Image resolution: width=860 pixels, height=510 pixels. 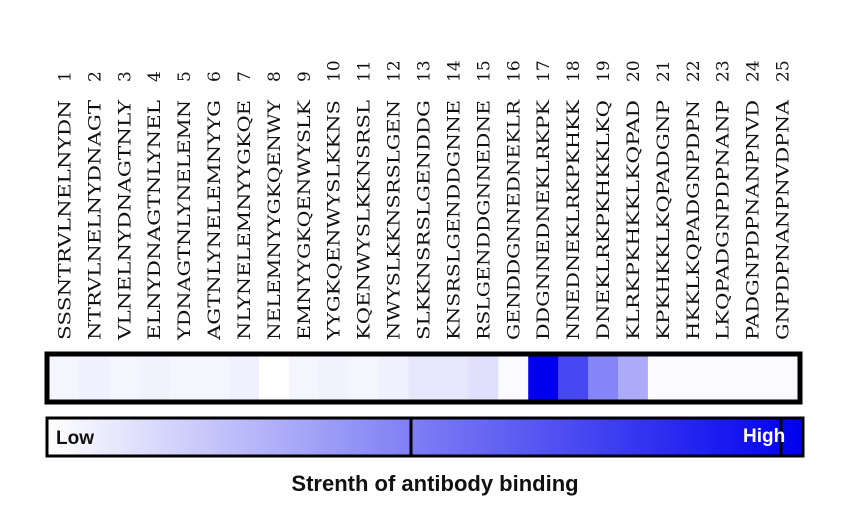 I want to click on peptide-sequence-label: KLRKPKHKKLKQPAD, so click(x=633, y=220).